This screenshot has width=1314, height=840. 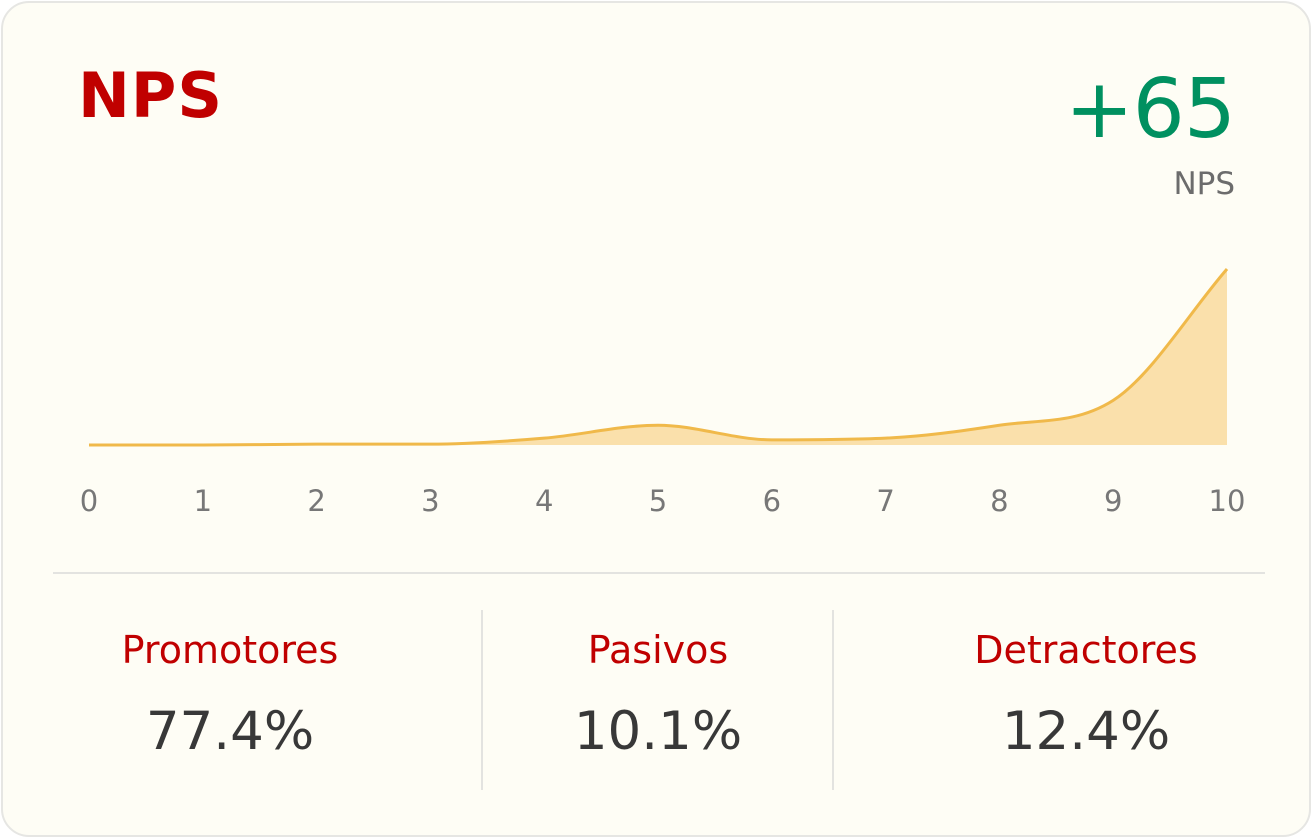 I want to click on x-tick-label: 2, so click(x=316, y=501).